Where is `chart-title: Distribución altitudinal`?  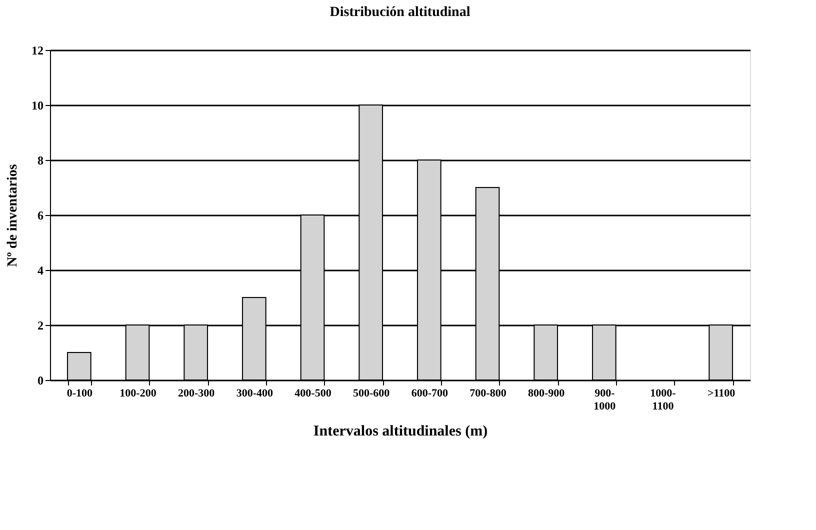
chart-title: Distribución altitudinal is located at coordinates (400, 12).